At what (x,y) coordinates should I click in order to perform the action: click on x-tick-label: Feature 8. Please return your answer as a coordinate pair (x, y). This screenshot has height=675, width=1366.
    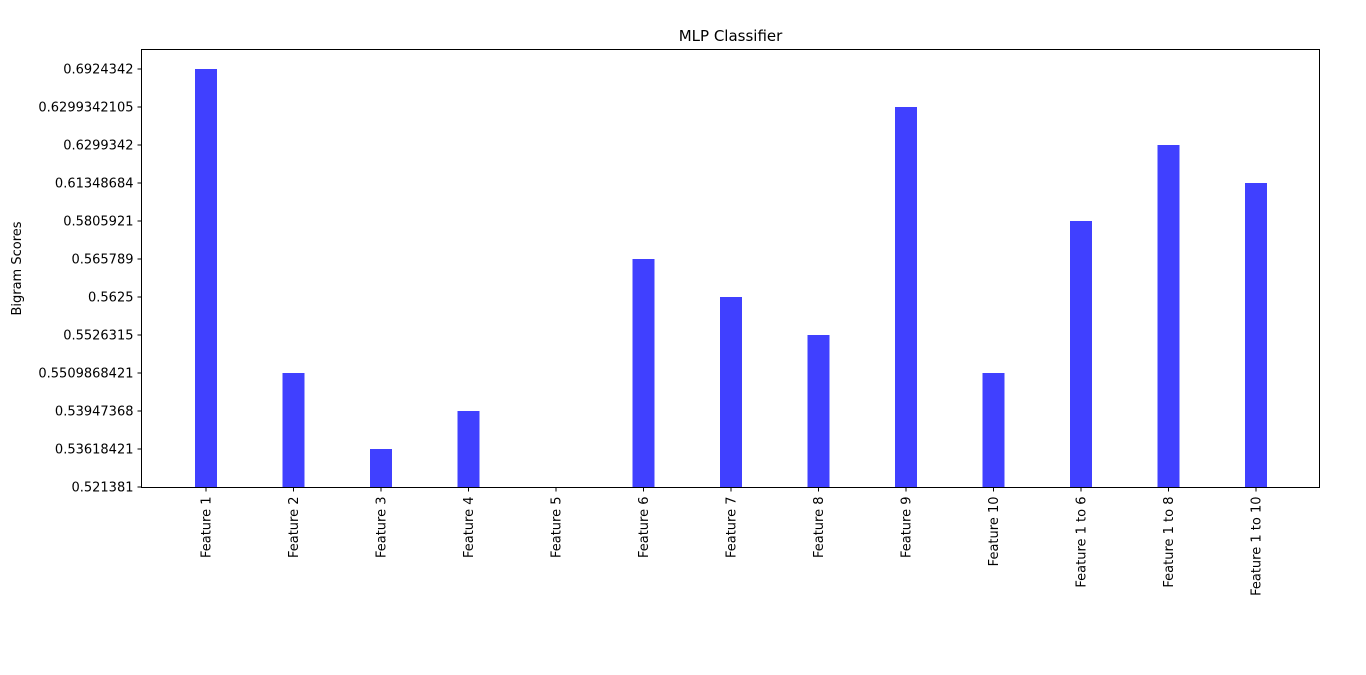
    Looking at the image, I should click on (819, 528).